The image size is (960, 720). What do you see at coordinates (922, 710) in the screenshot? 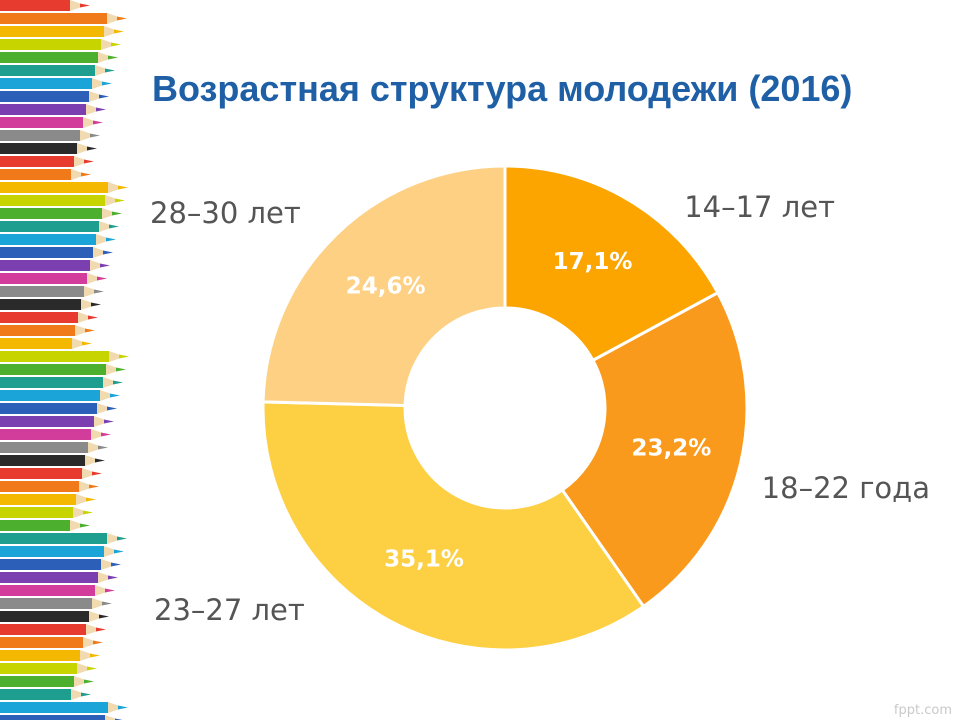
I see `watermark: fppt.com` at bounding box center [922, 710].